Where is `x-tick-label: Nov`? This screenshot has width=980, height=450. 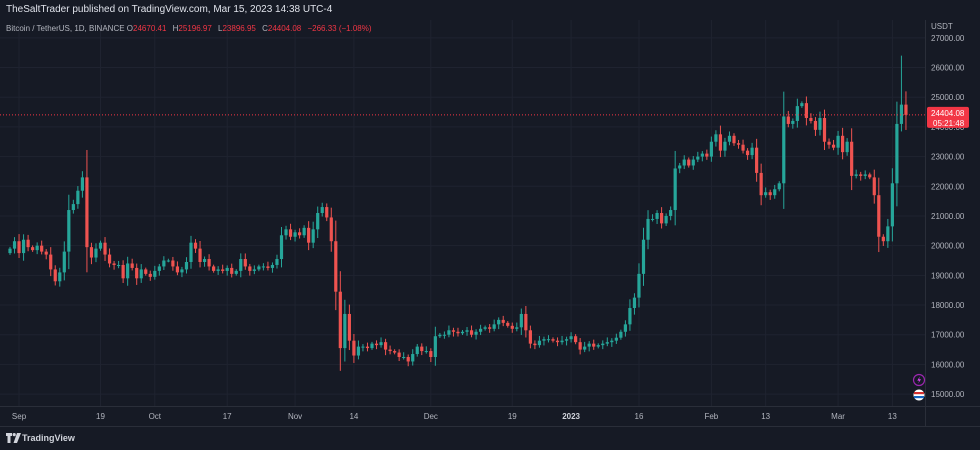 x-tick-label: Nov is located at coordinates (295, 416).